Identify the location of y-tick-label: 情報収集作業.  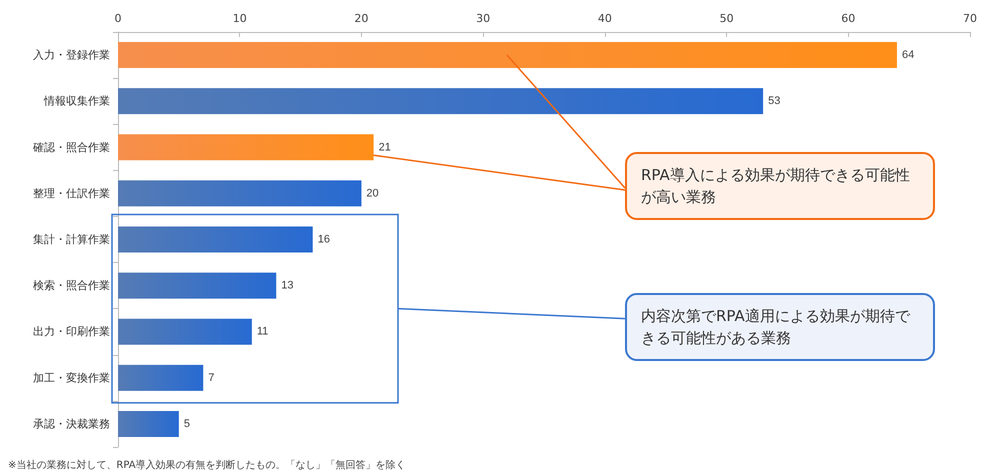
(76, 101).